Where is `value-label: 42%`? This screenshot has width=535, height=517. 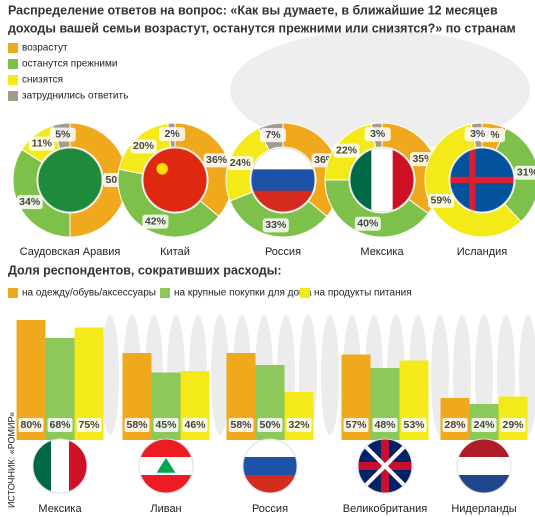
value-label: 42% is located at coordinates (156, 221).